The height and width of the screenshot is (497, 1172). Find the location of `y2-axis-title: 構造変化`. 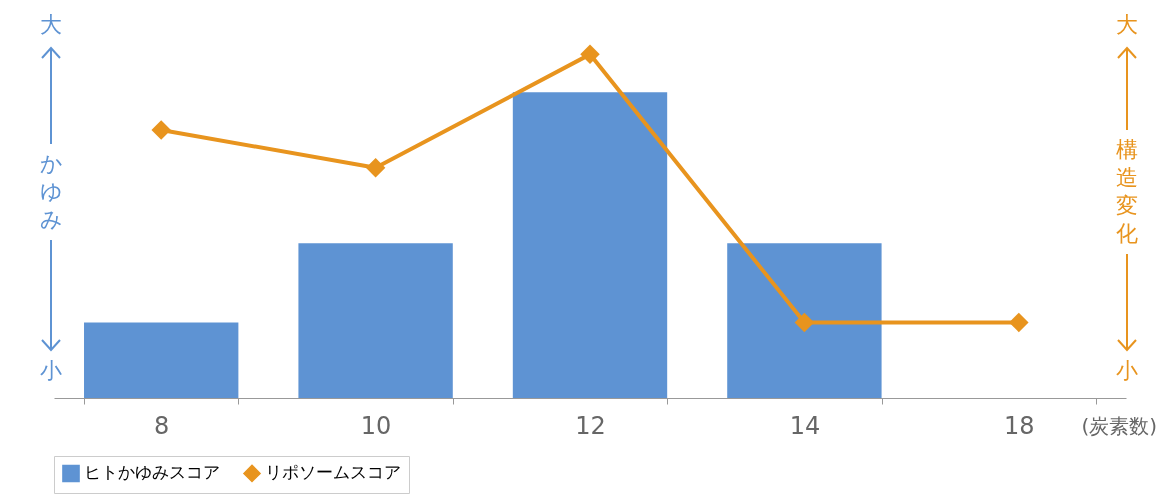

y2-axis-title: 構造変化 is located at coordinates (1127, 192).